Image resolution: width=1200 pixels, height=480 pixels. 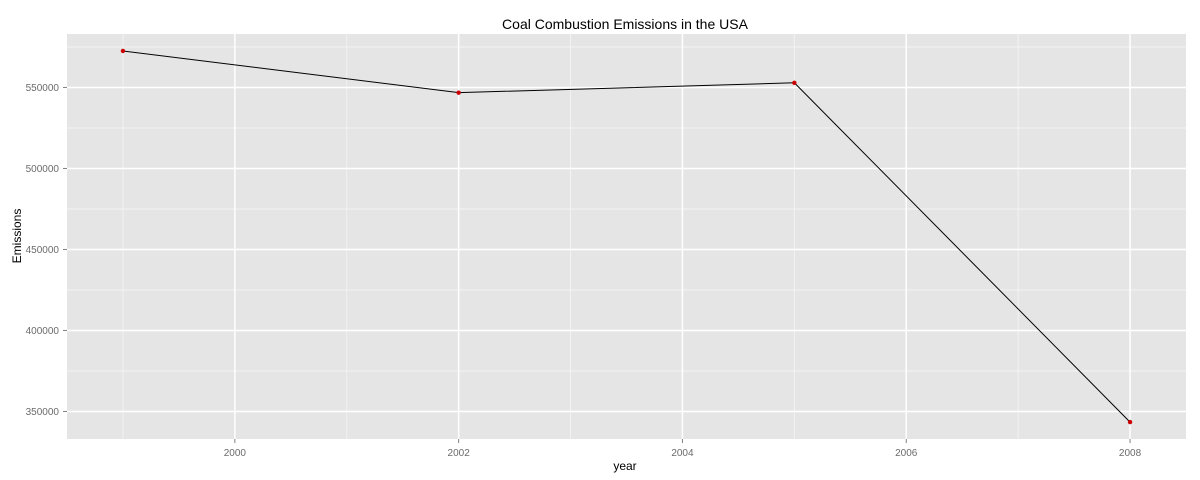 What do you see at coordinates (43, 331) in the screenshot?
I see `y-tick-label: 400000` at bounding box center [43, 331].